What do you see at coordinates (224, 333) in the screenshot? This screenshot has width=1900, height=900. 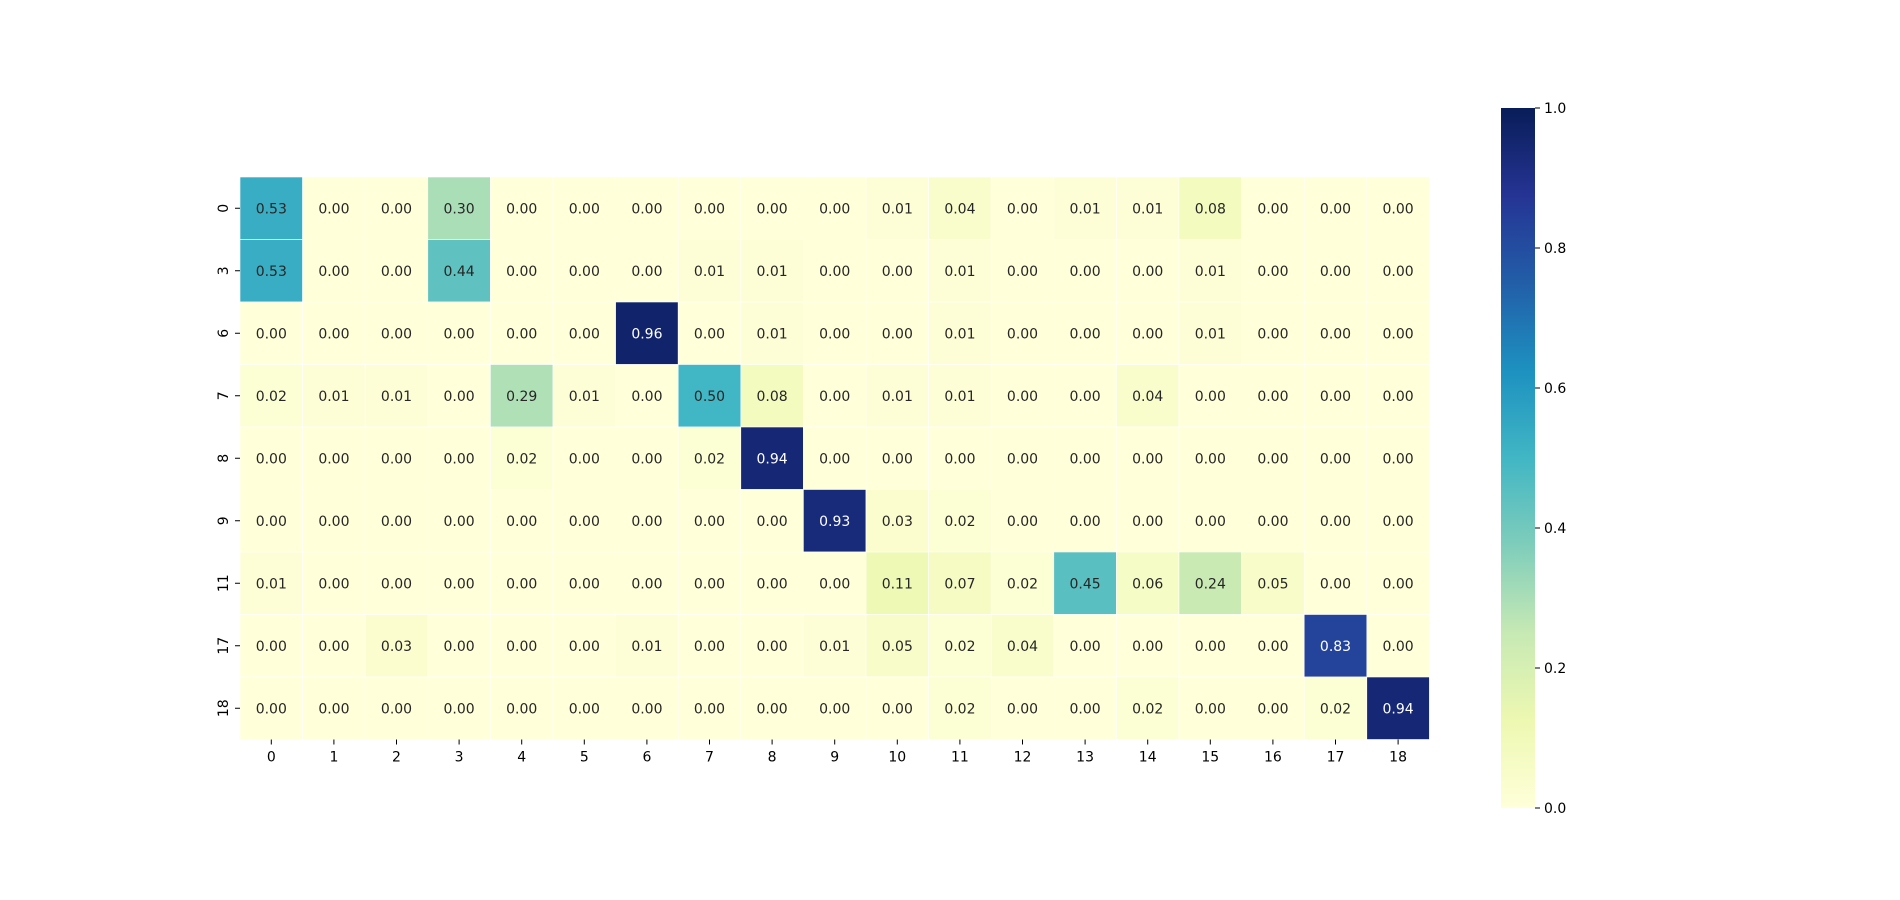 I see `y-tick-label: 6` at bounding box center [224, 333].